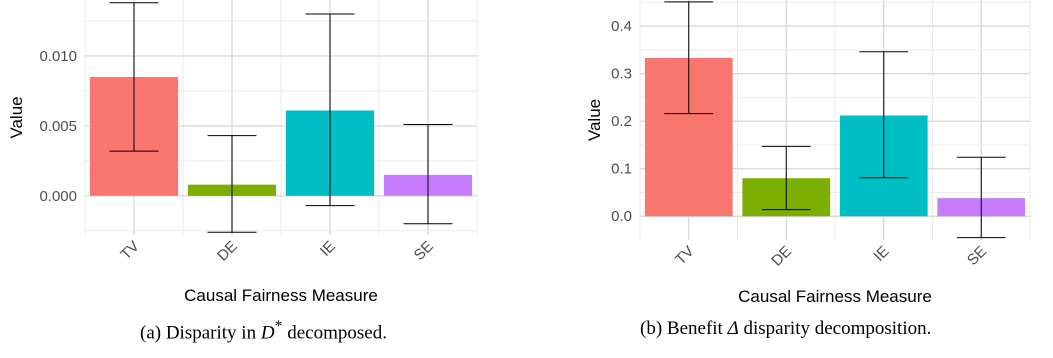  What do you see at coordinates (621, 74) in the screenshot?
I see `y-tick-label: 0.3` at bounding box center [621, 74].